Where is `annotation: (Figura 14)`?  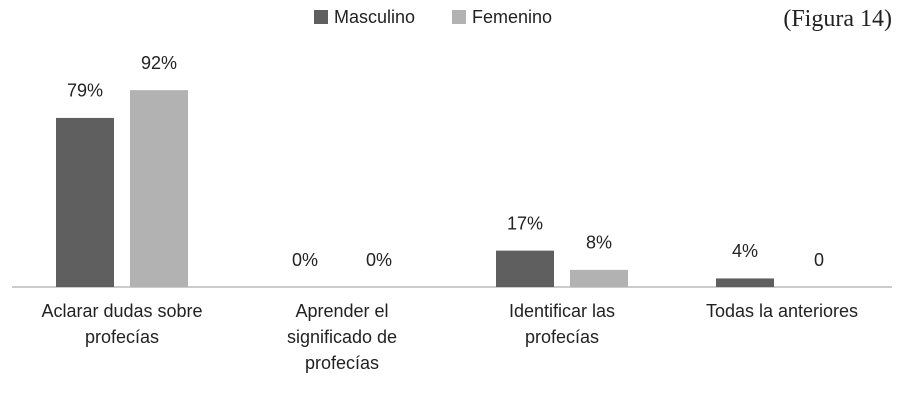
annotation: (Figura 14) is located at coordinates (837, 19).